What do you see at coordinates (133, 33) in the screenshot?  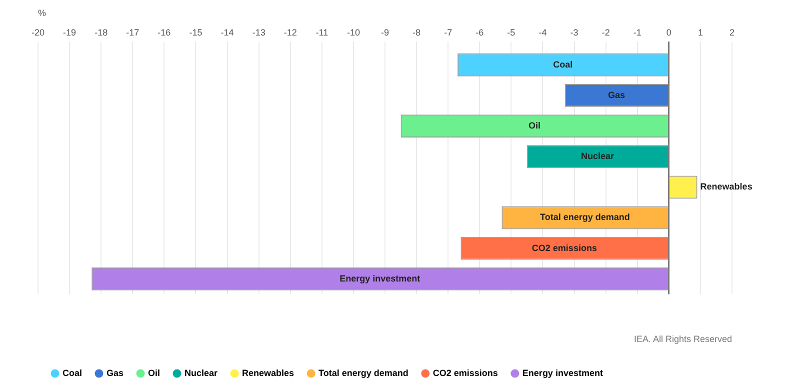 I see `x-tick-label: -17` at bounding box center [133, 33].